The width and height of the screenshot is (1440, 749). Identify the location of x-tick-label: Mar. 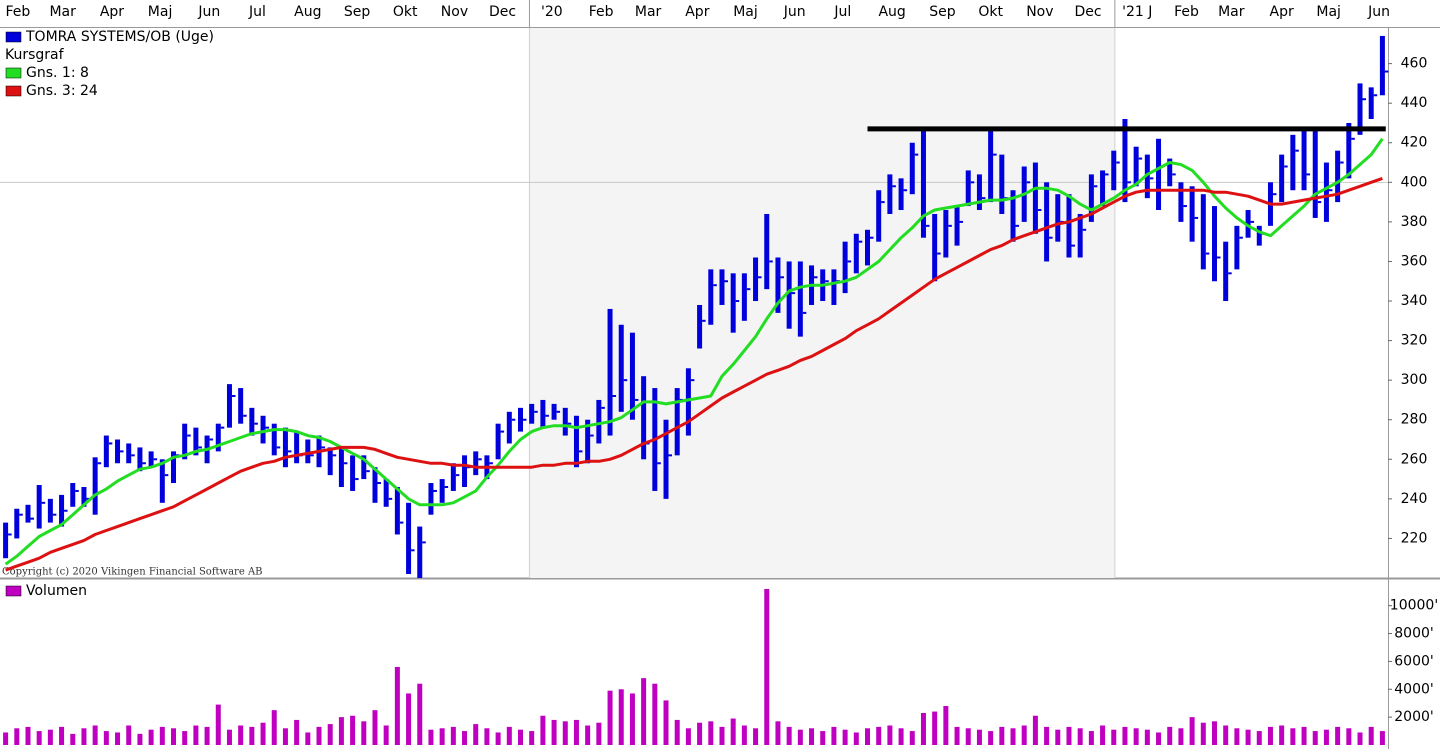
(62, 12).